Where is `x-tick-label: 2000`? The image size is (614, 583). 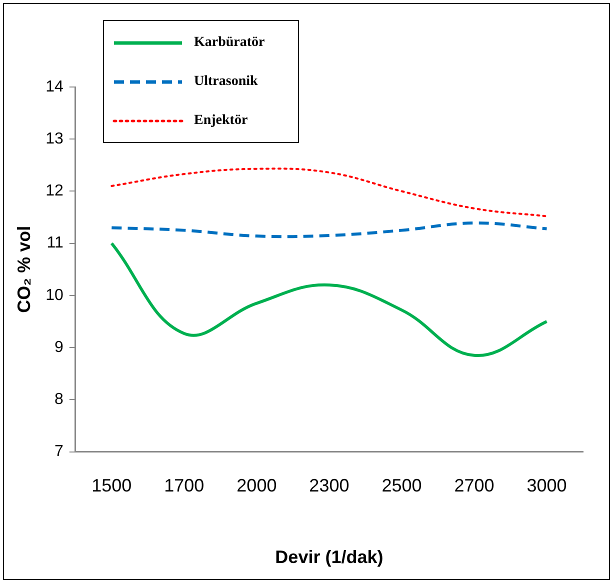
x-tick-label: 2000 is located at coordinates (256, 486).